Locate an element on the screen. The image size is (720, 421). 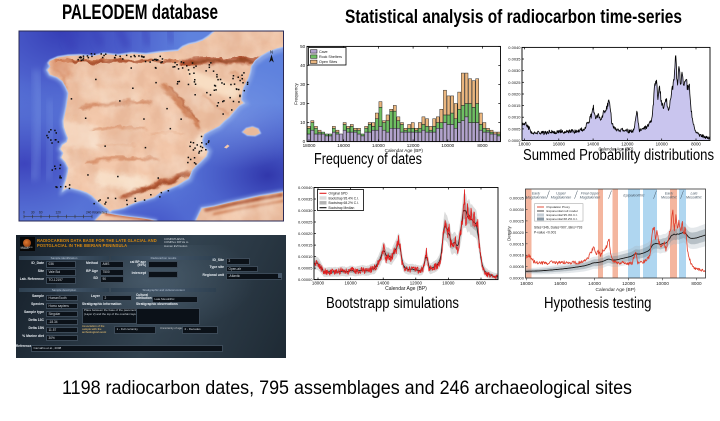
svg-text:Sites=346, Dates=907, Bins=7: Sites=346, Dates=907, Bins=793 is located at coordinates (558, 228).